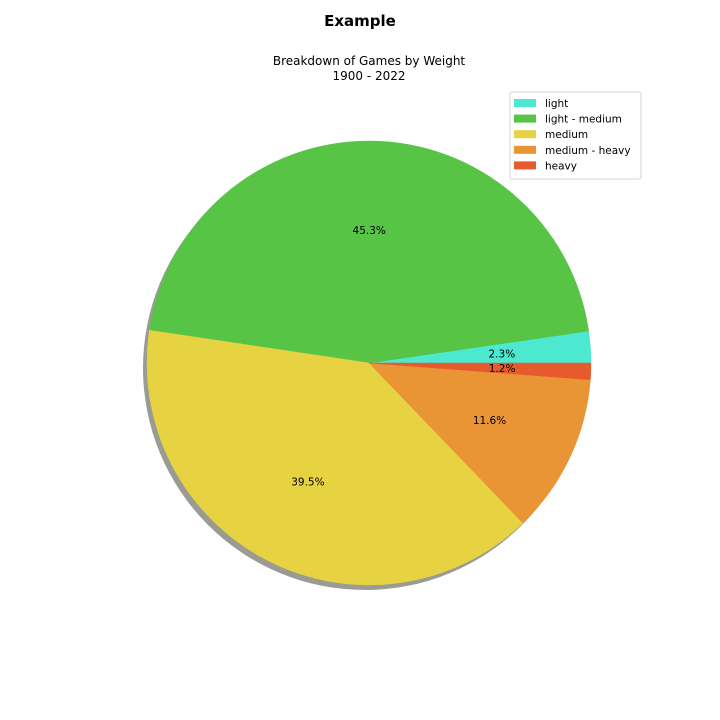 The image size is (720, 720). What do you see at coordinates (403, 357) in the screenshot?
I see `pie-labels: 2.3% 45.3% 39.5% 11.6% 1.2%` at bounding box center [403, 357].